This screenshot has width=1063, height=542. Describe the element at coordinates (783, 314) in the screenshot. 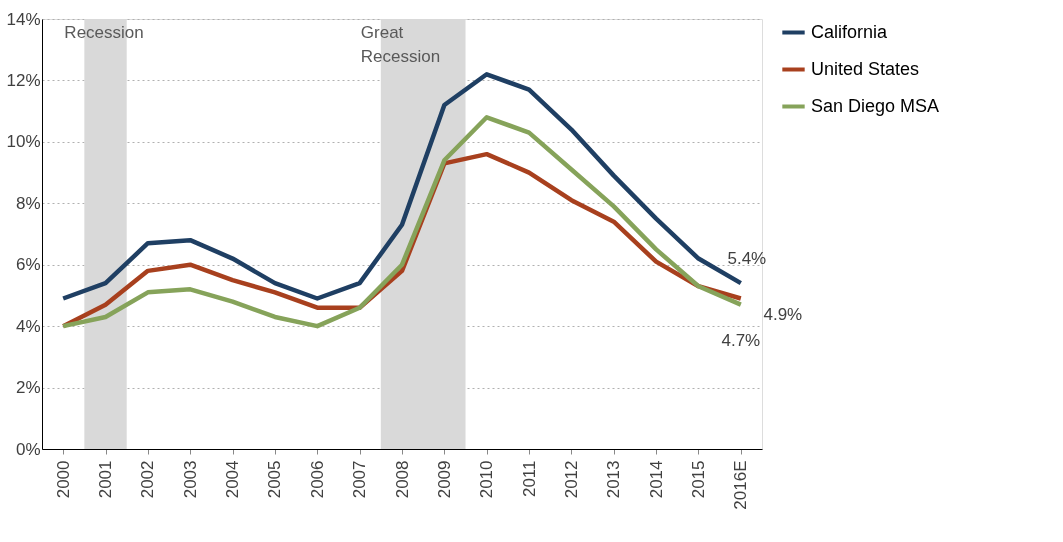

I see `data-label: 4.9%` at that location.